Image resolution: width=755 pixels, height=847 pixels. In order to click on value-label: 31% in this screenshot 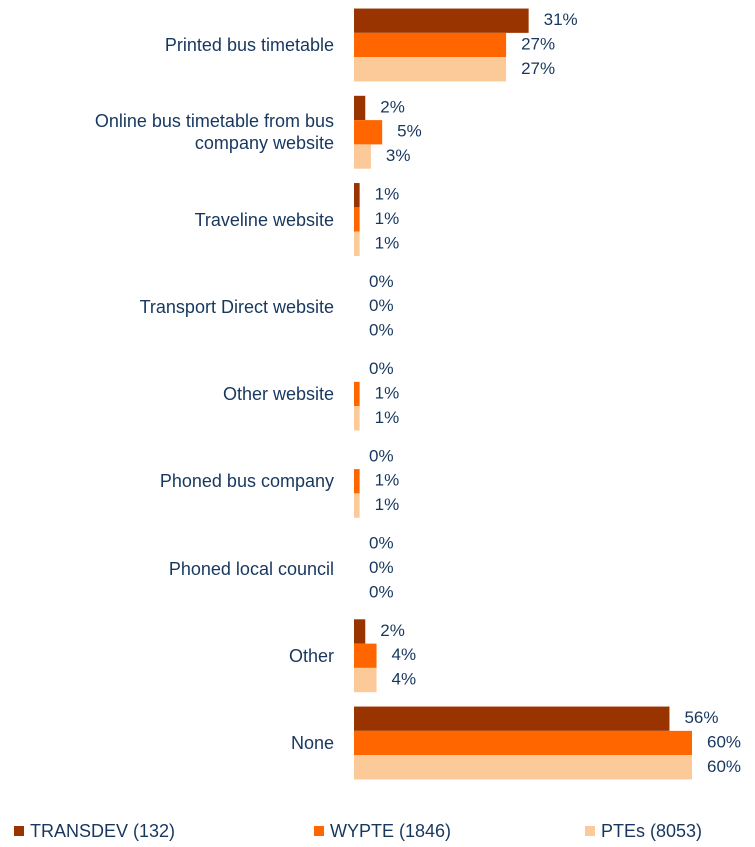, I will do `click(561, 19)`.